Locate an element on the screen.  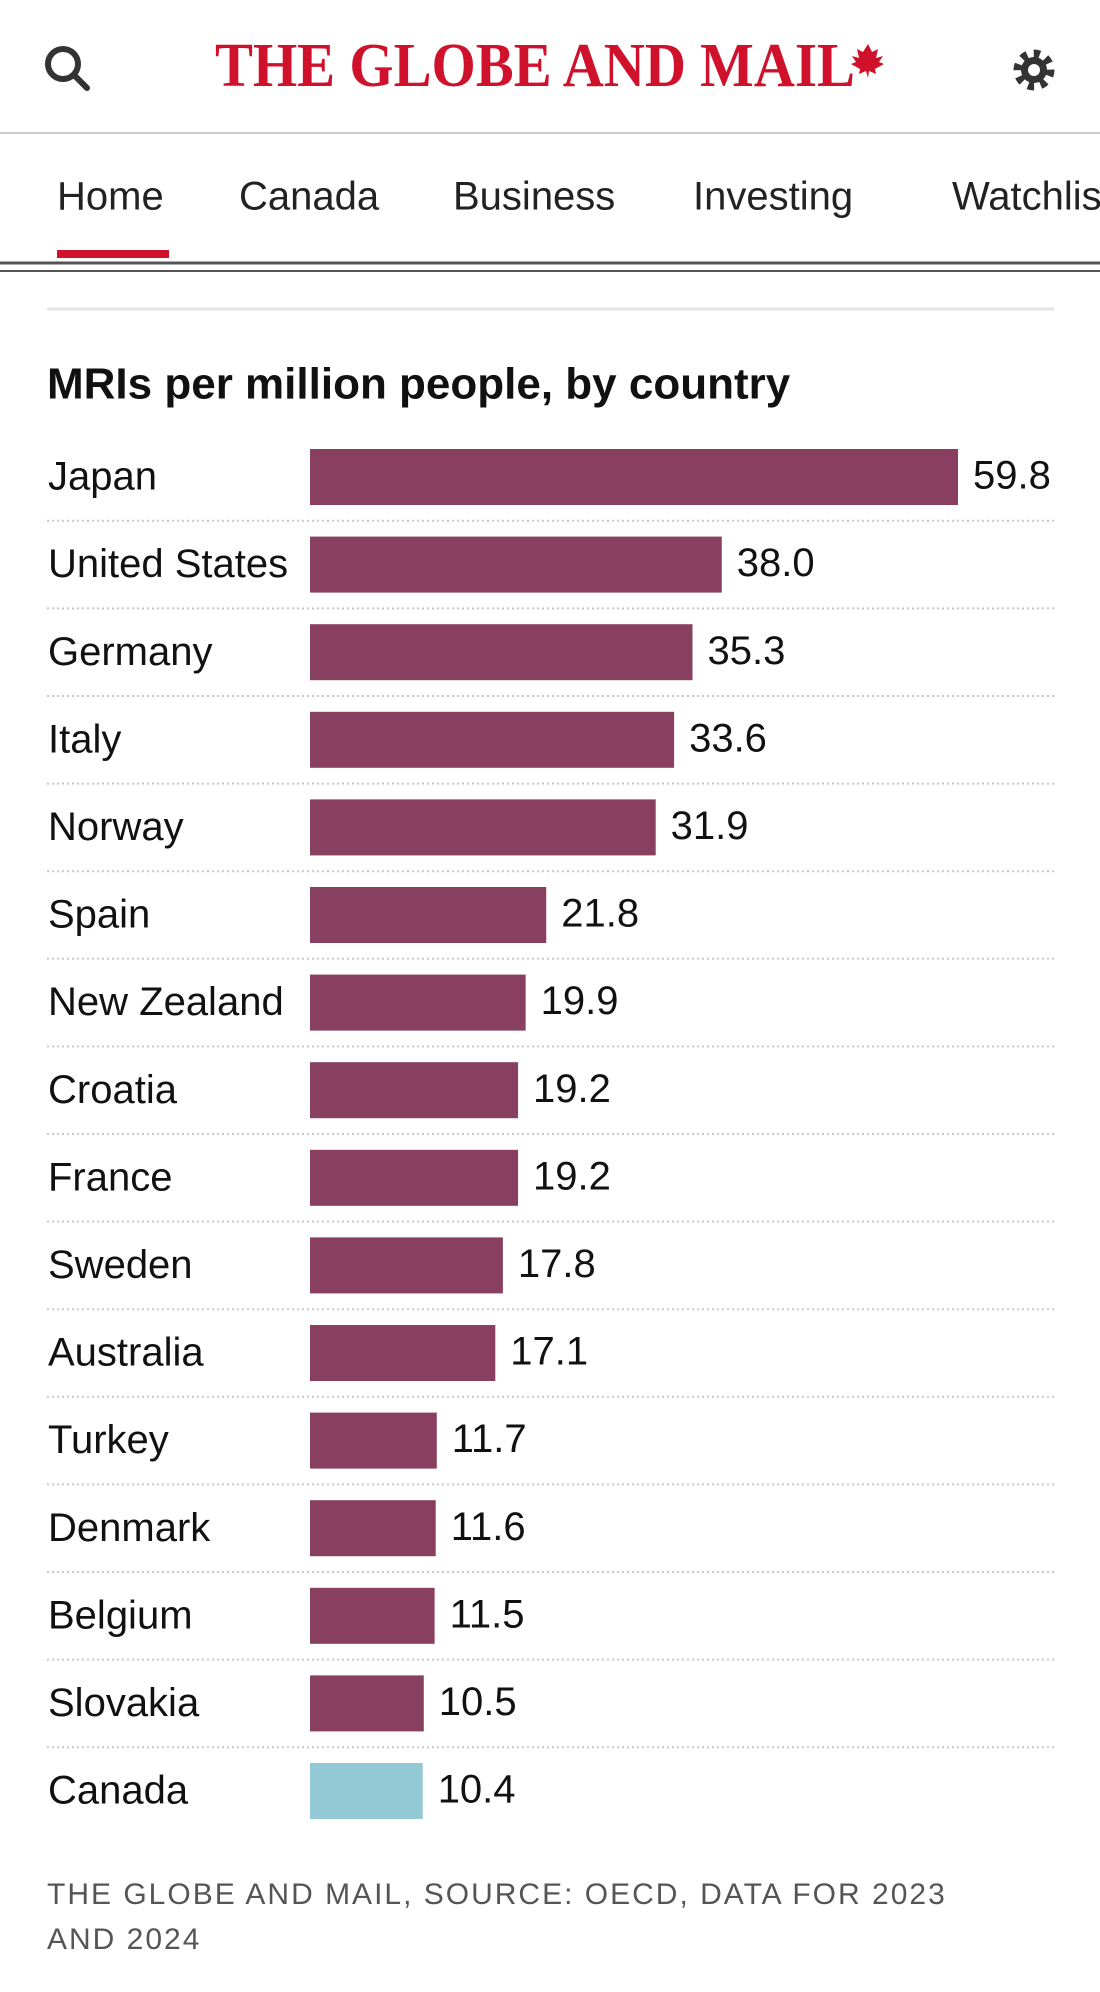
nav-tab: Watchlist is located at coordinates (1026, 197).